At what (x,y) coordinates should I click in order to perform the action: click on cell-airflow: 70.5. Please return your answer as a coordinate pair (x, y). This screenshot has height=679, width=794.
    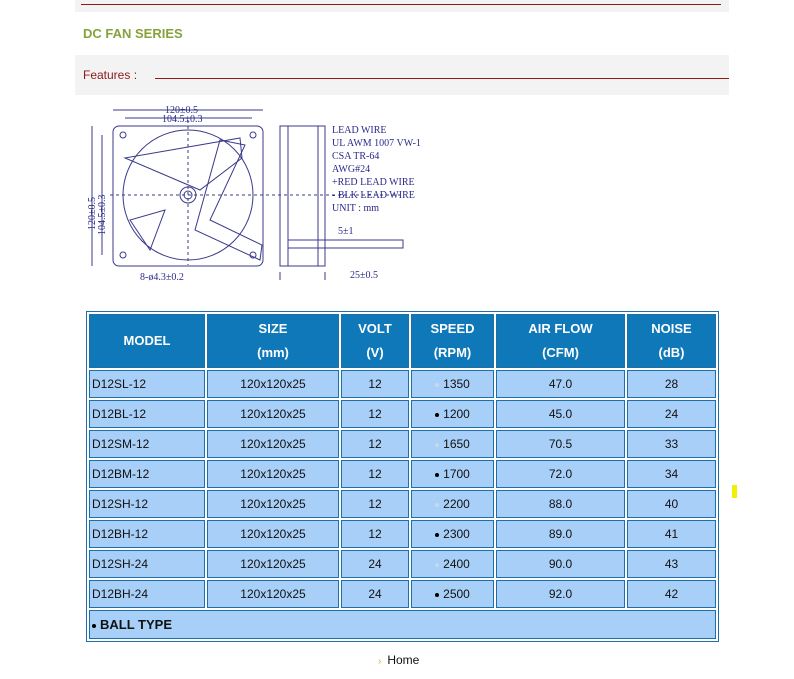
    Looking at the image, I should click on (560, 444).